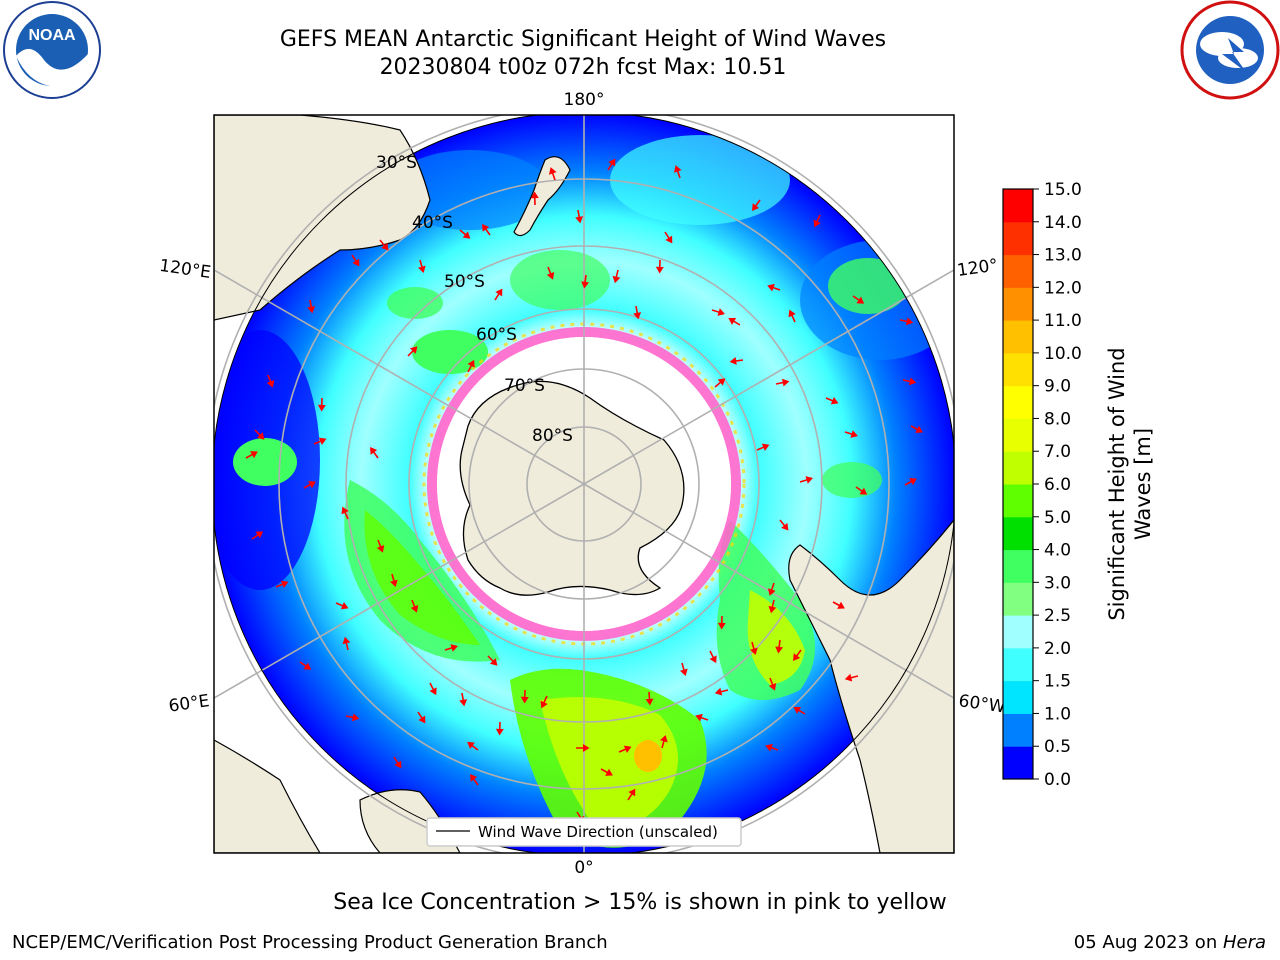  Describe the element at coordinates (1244, 942) in the screenshot. I see `footer-host: Hera` at that location.